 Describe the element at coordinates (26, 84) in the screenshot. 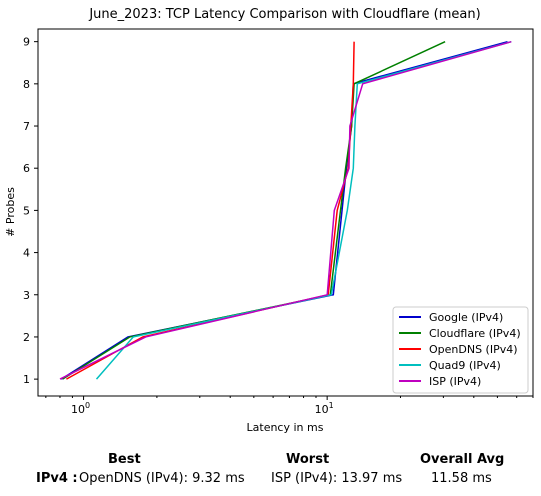

I see `y-tick-label: 8` at that location.